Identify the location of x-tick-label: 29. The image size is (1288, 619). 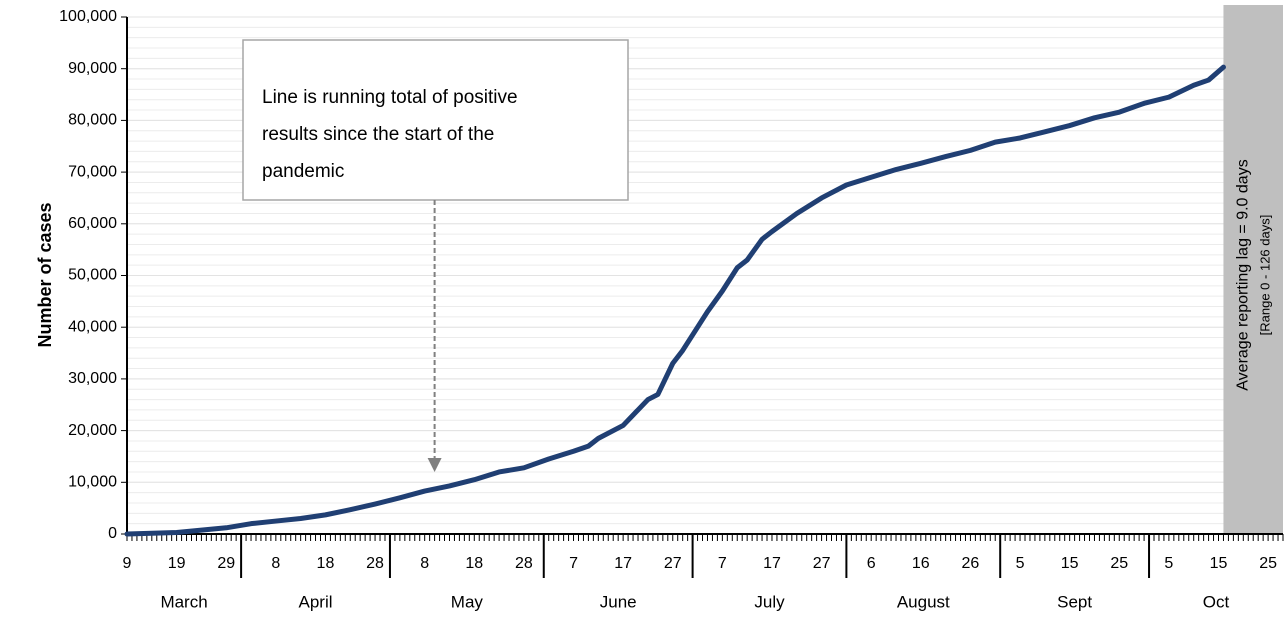
(226, 563).